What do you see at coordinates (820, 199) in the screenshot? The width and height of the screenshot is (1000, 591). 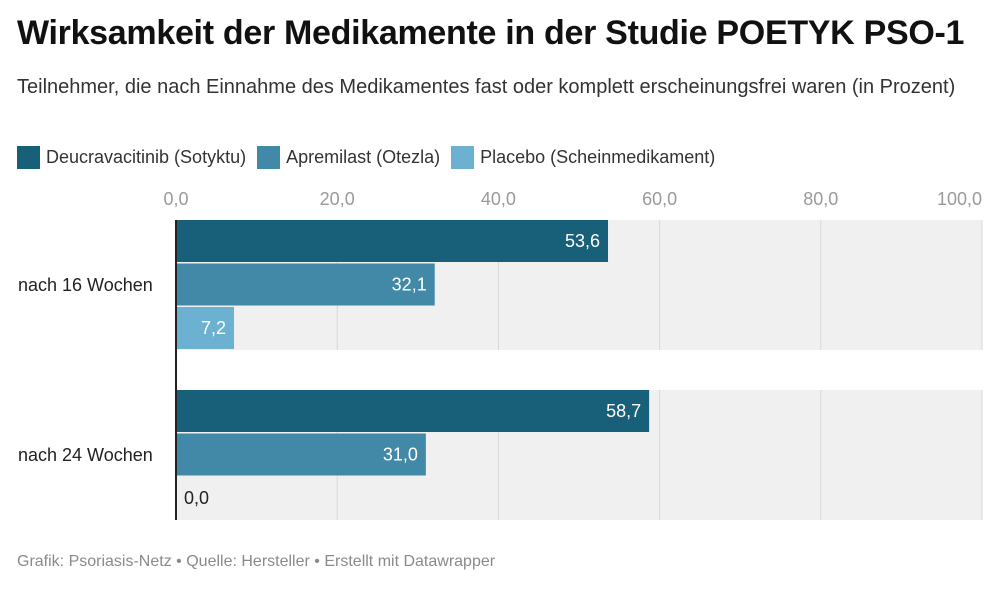 I see `x-tick-label: 80,0` at bounding box center [820, 199].